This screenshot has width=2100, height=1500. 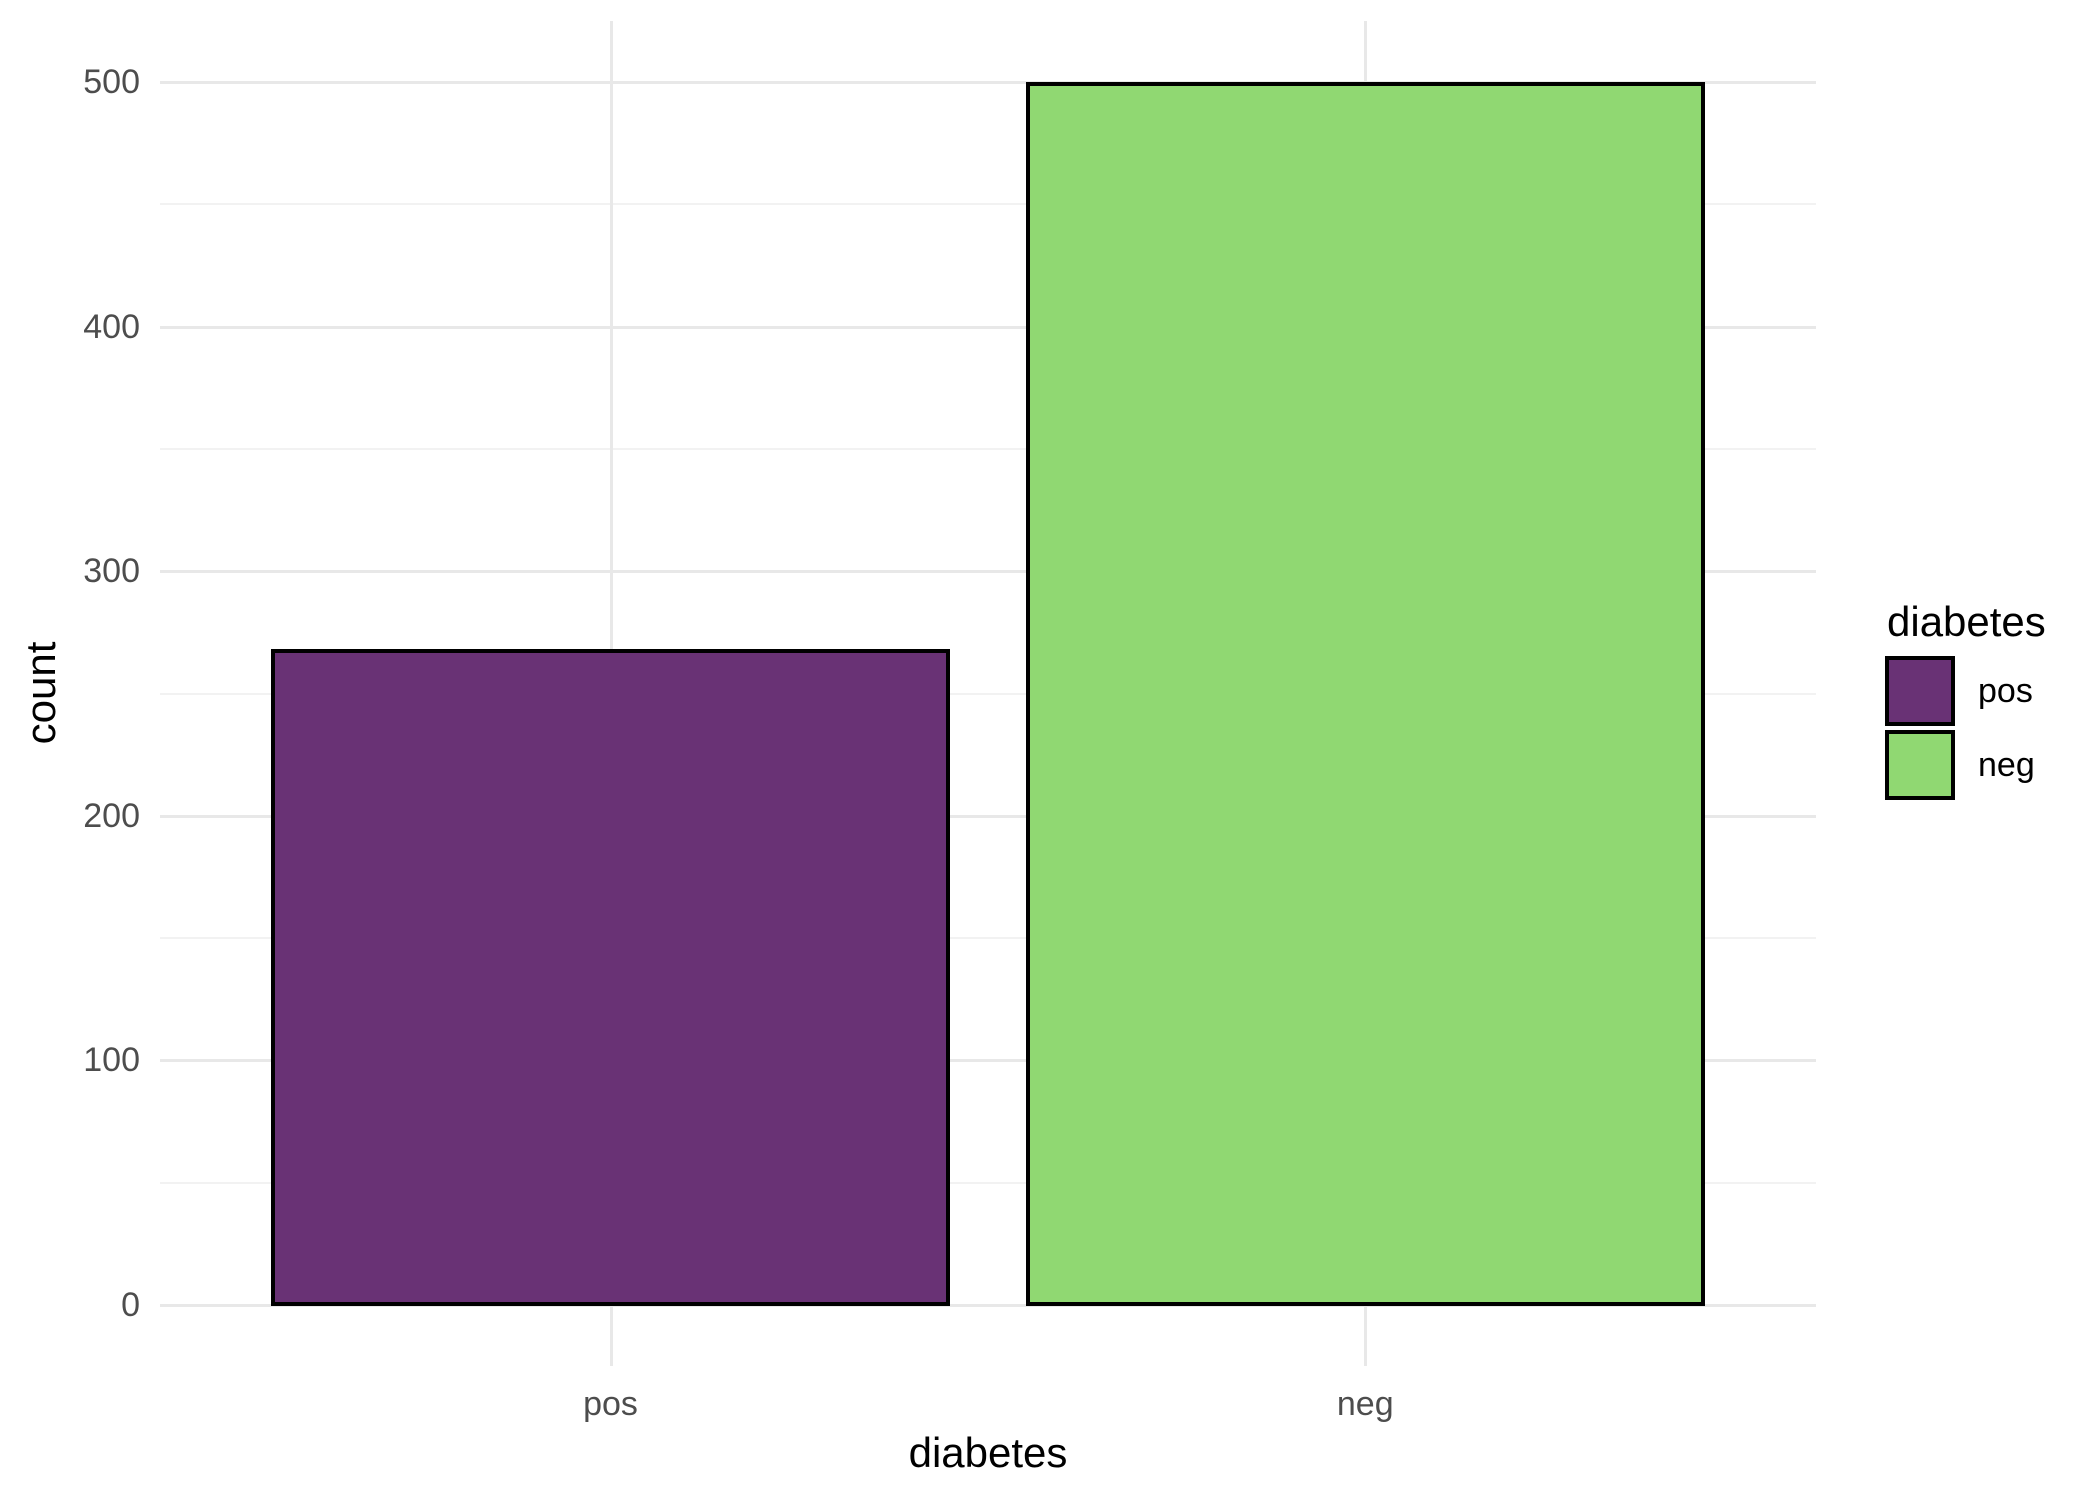 What do you see at coordinates (111, 1060) in the screenshot?
I see `y-tick-label: 100` at bounding box center [111, 1060].